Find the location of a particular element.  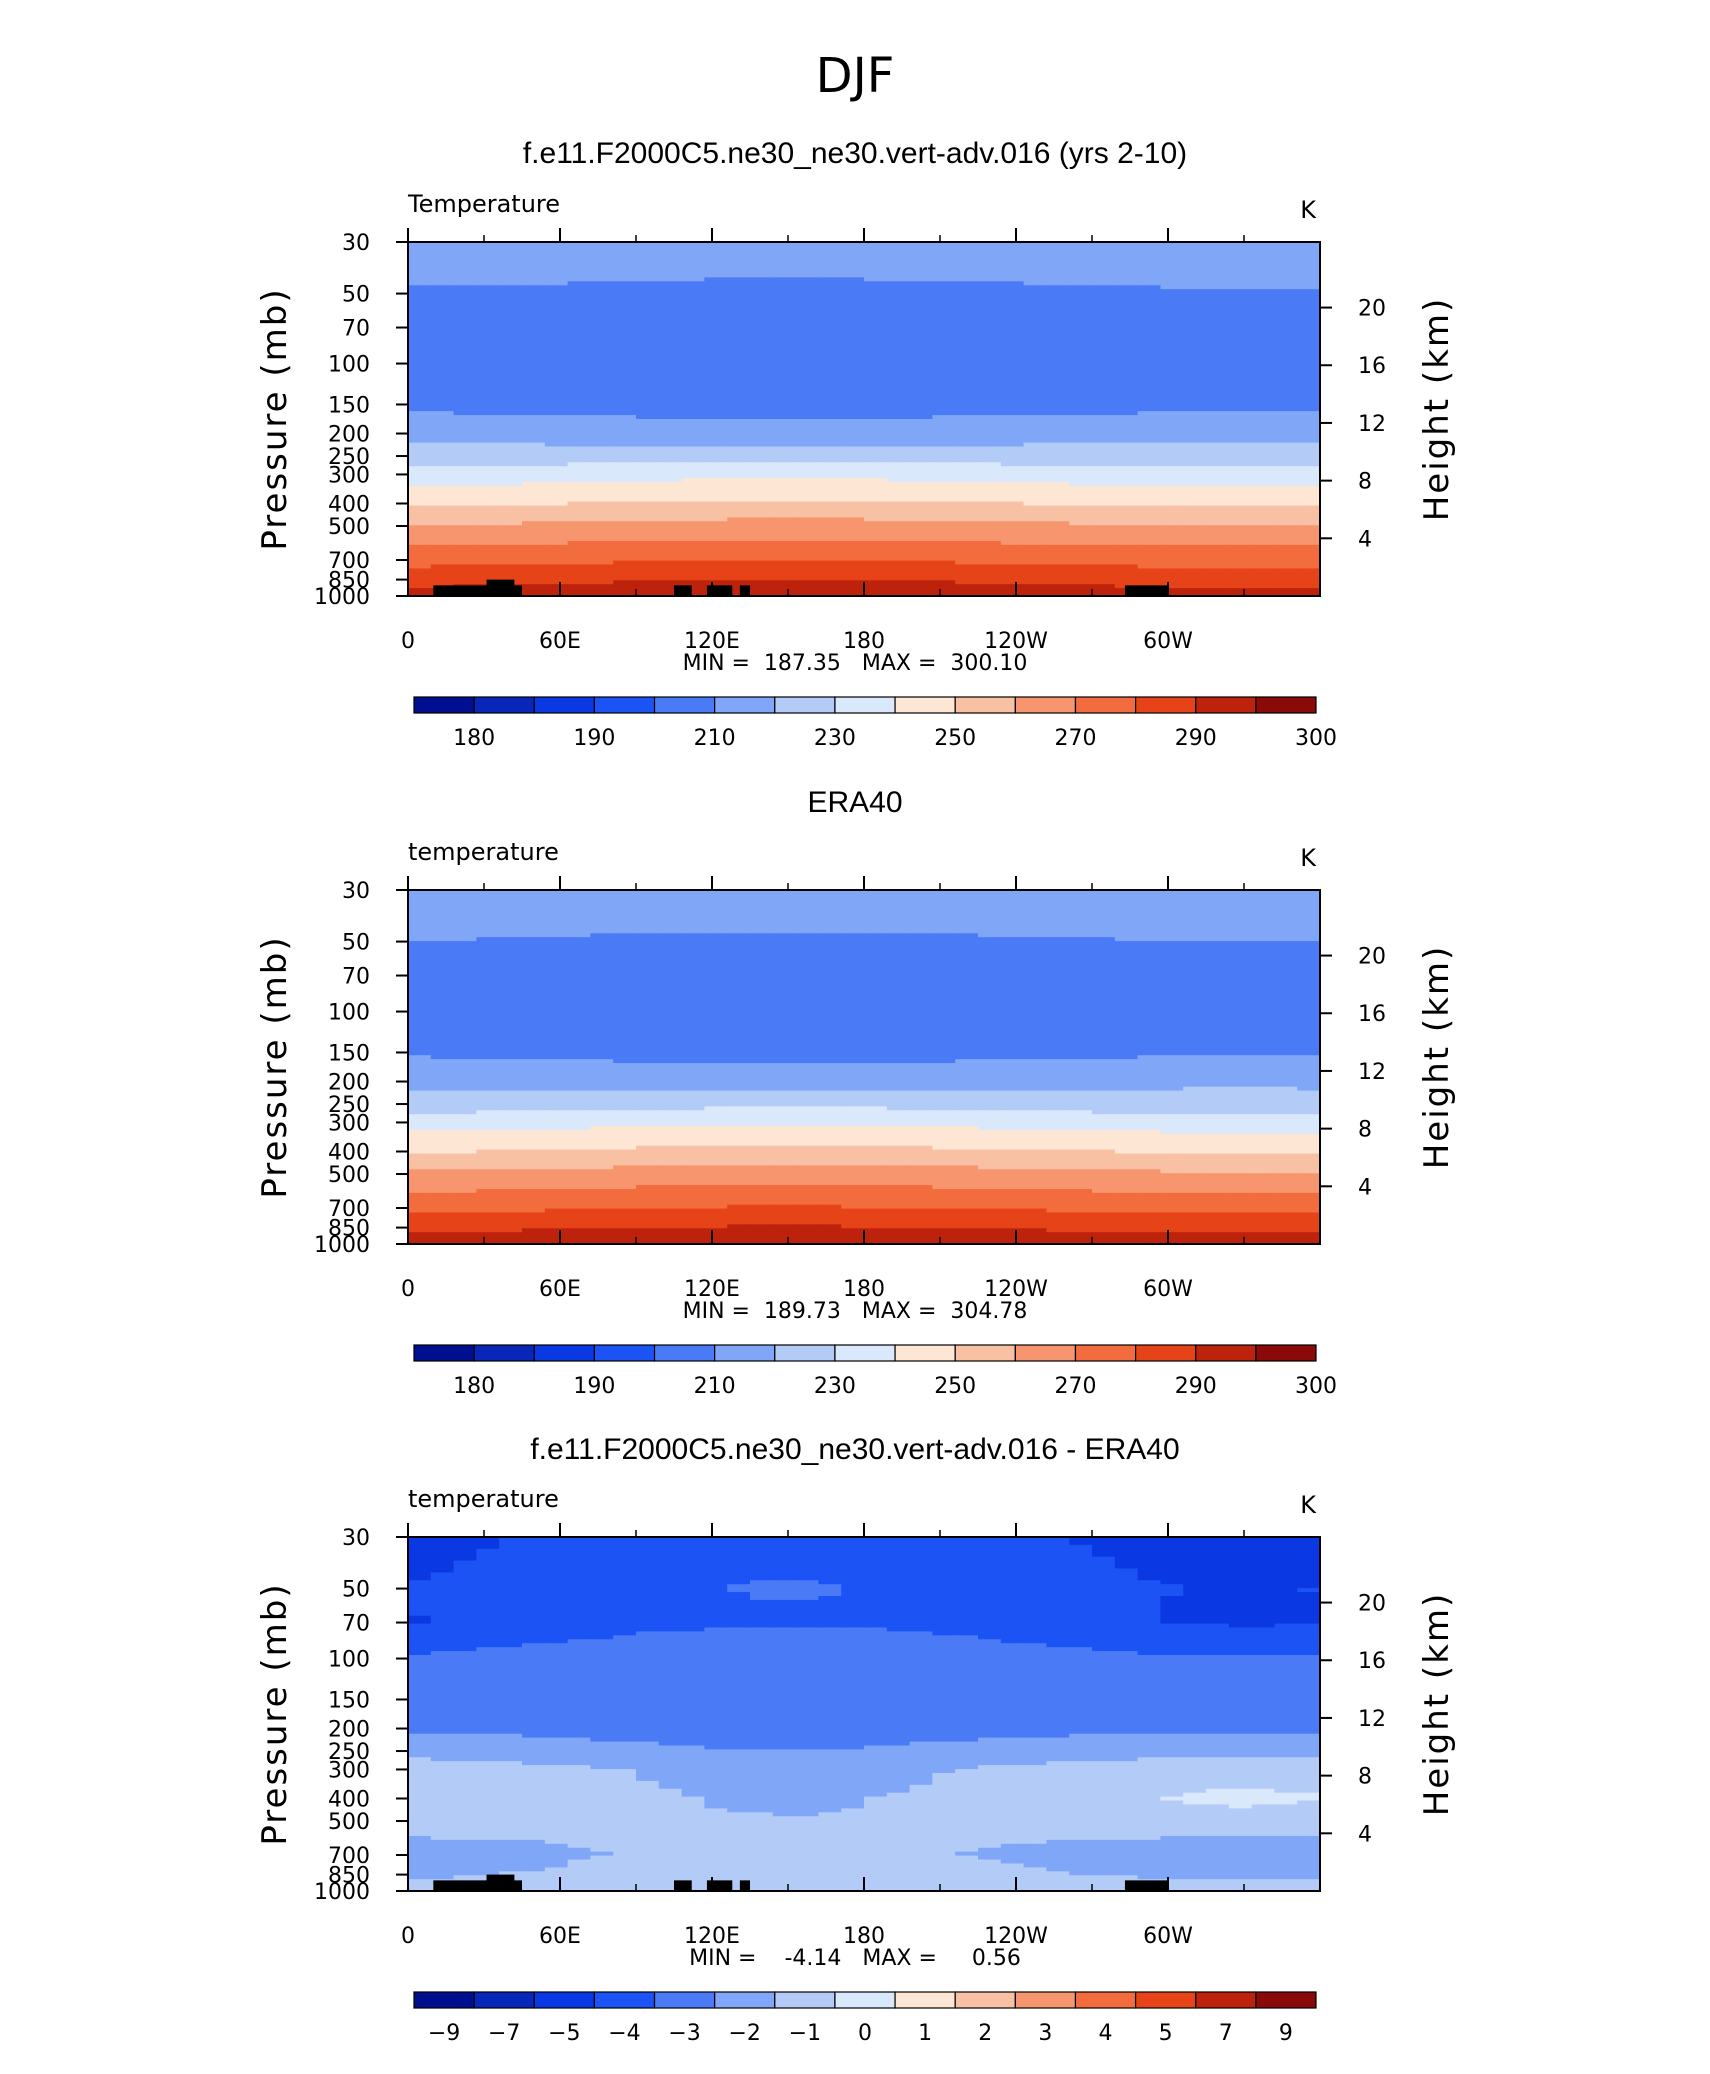

terrain-block is located at coordinates (719, 590).